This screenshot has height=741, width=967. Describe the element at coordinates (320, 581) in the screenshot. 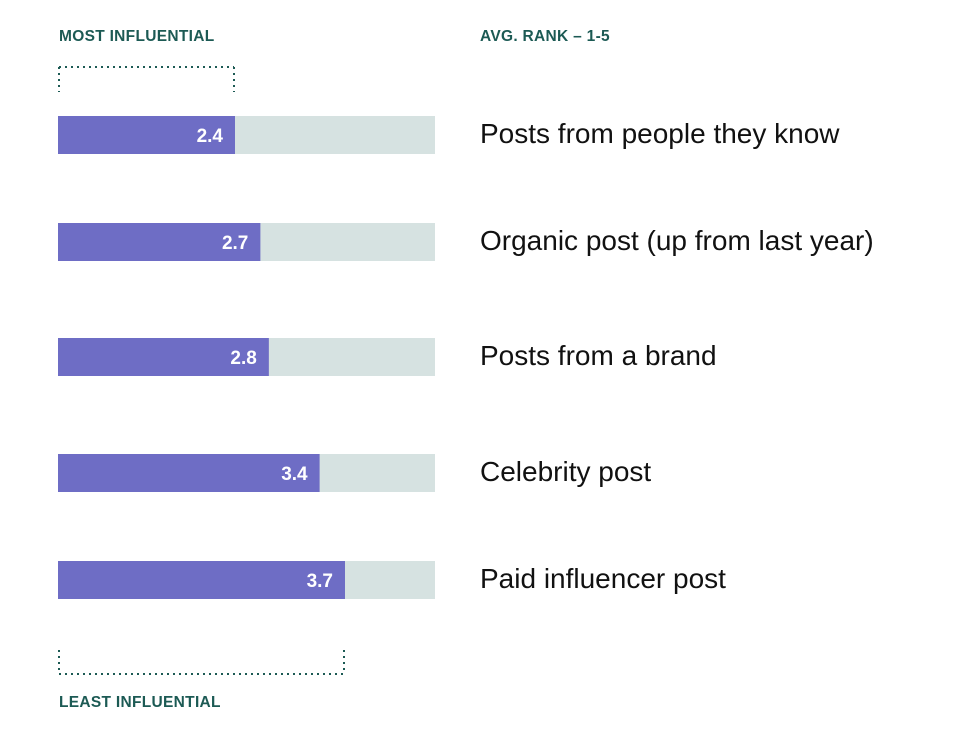

I see `bar-value-label: 3.7` at that location.